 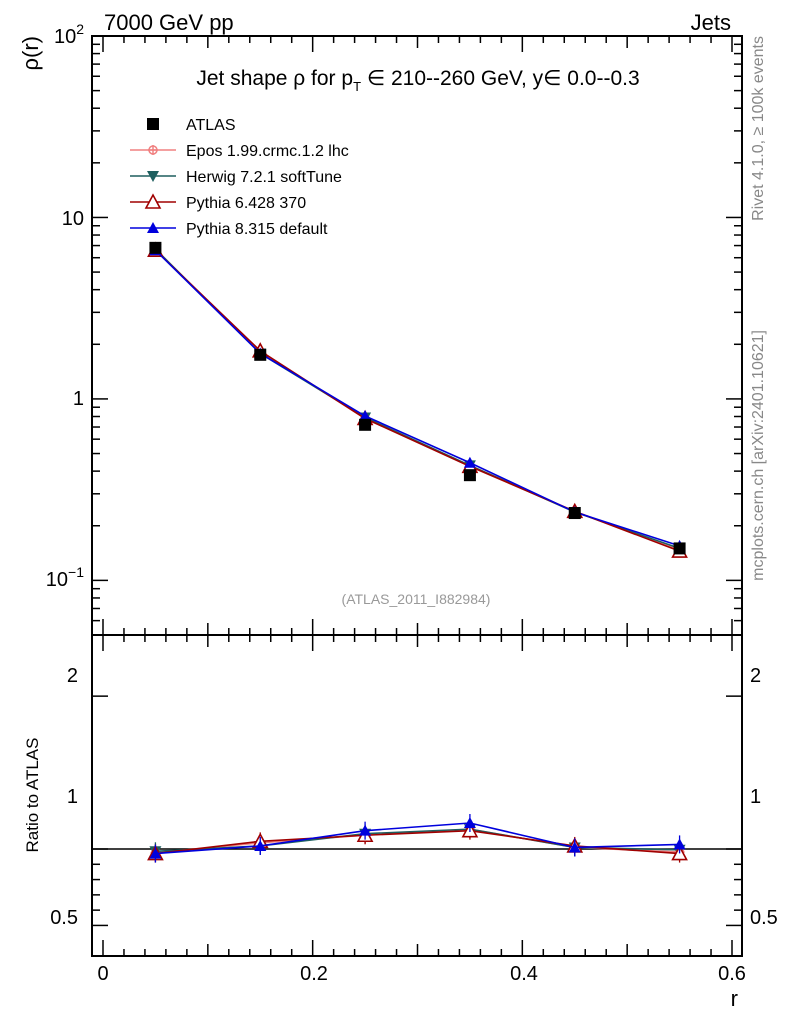 What do you see at coordinates (755, 676) in the screenshot?
I see `ratio-right-tick-label-2: 2` at bounding box center [755, 676].